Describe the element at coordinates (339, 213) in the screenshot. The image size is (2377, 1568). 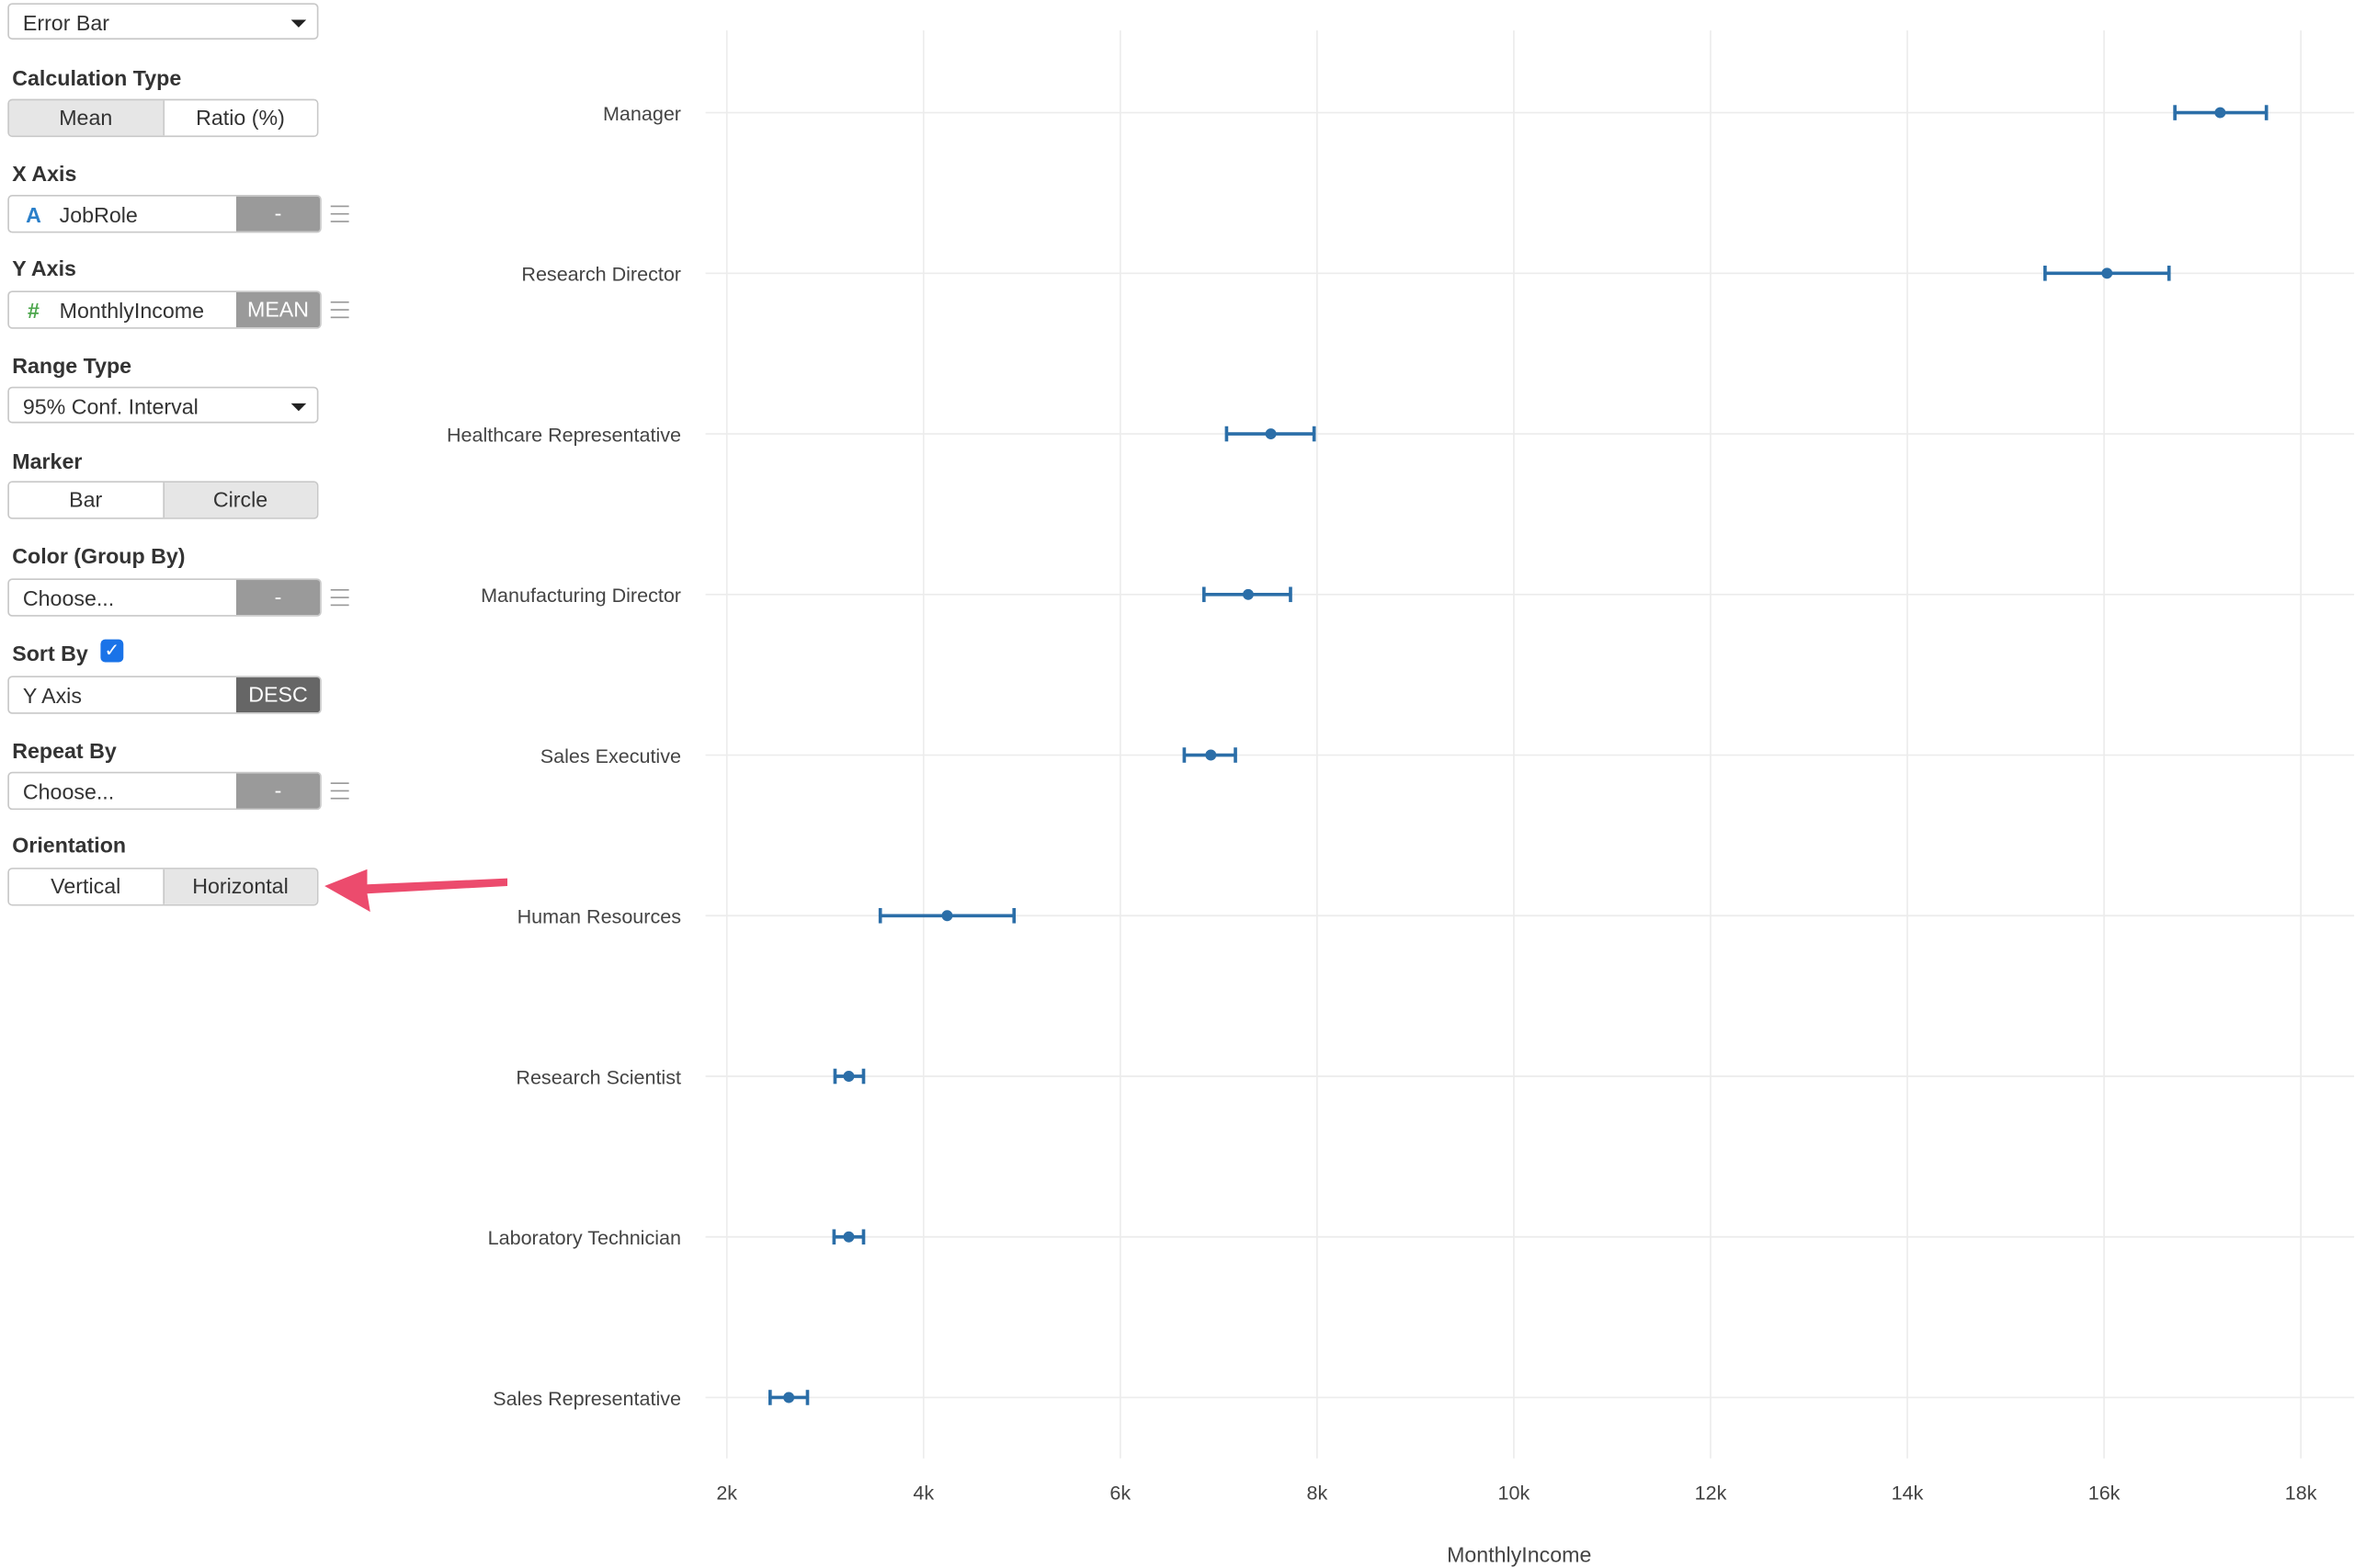
I see `x-axis-menu-icon` at that location.